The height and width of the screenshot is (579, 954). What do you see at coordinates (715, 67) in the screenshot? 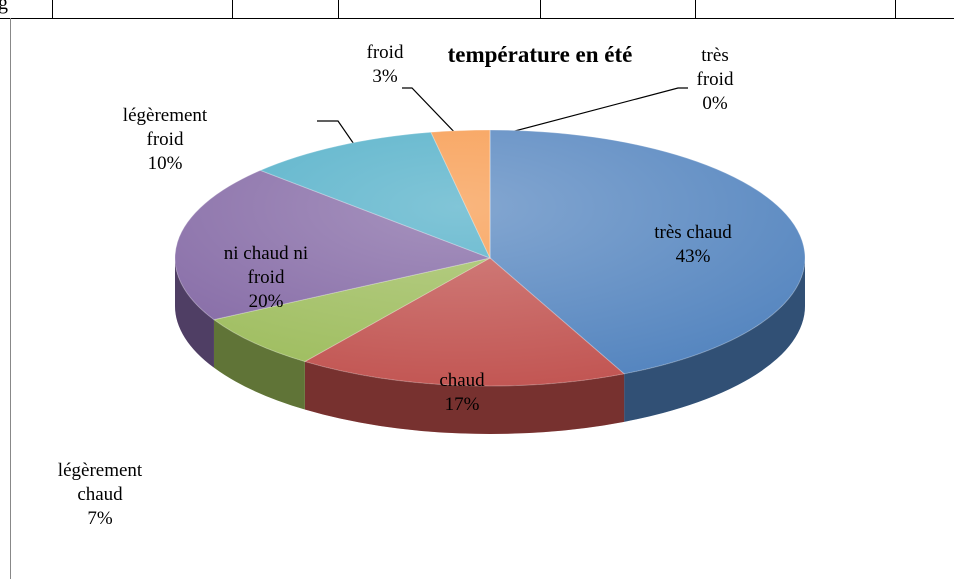
I see `category-label: très froid` at bounding box center [715, 67].